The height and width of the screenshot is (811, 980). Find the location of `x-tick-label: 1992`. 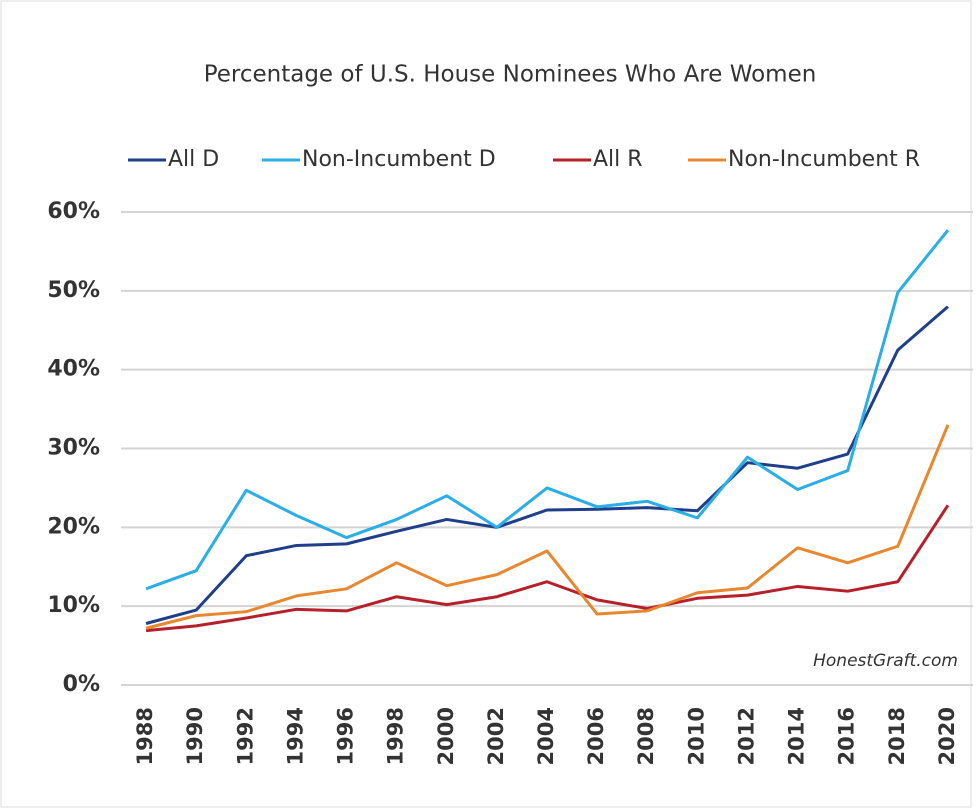

x-tick-label: 1992 is located at coordinates (245, 736).